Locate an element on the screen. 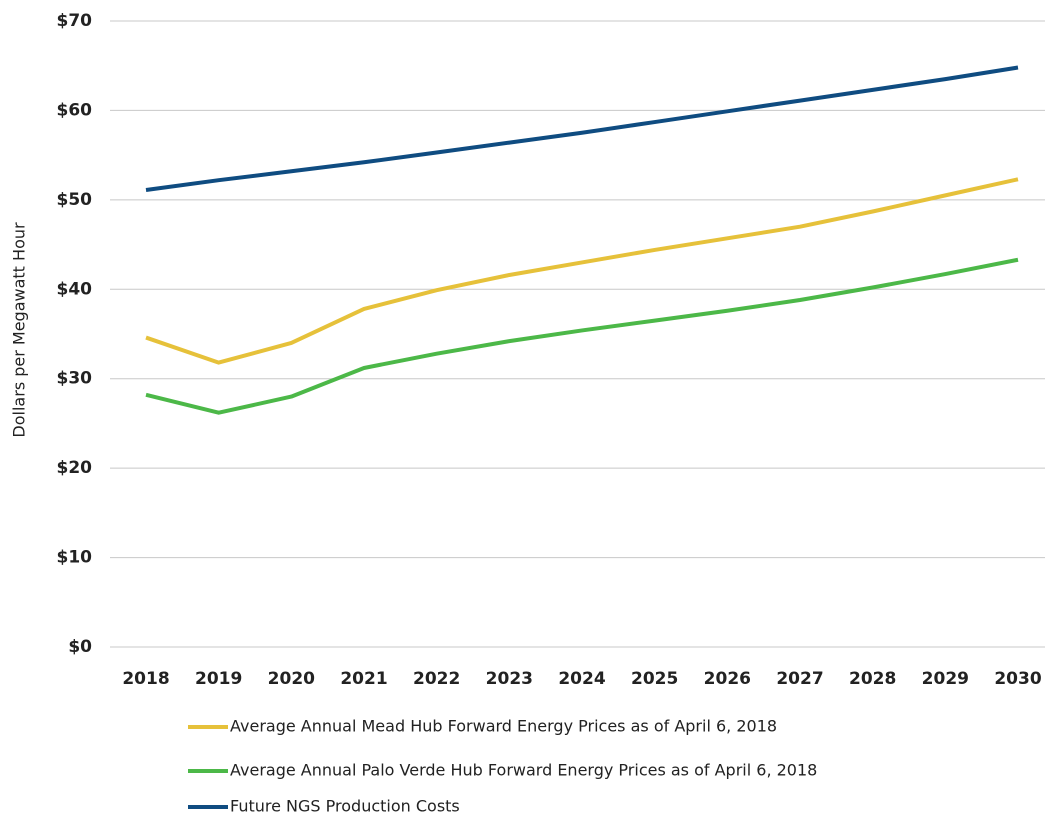 The width and height of the screenshot is (1045, 819). x-tick-label: 2027 is located at coordinates (799, 679).